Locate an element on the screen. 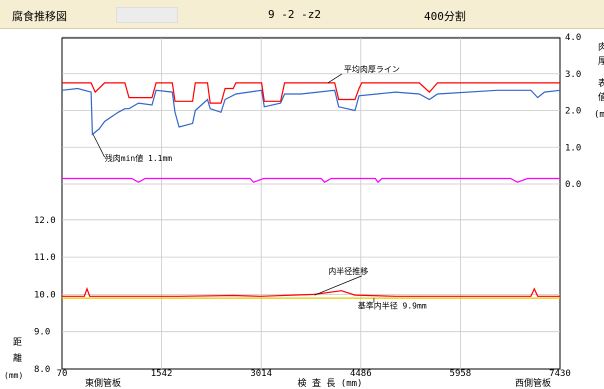 Image resolution: width=604 pixels, height=389 pixels. series-line-blue is located at coordinates (311, 111).